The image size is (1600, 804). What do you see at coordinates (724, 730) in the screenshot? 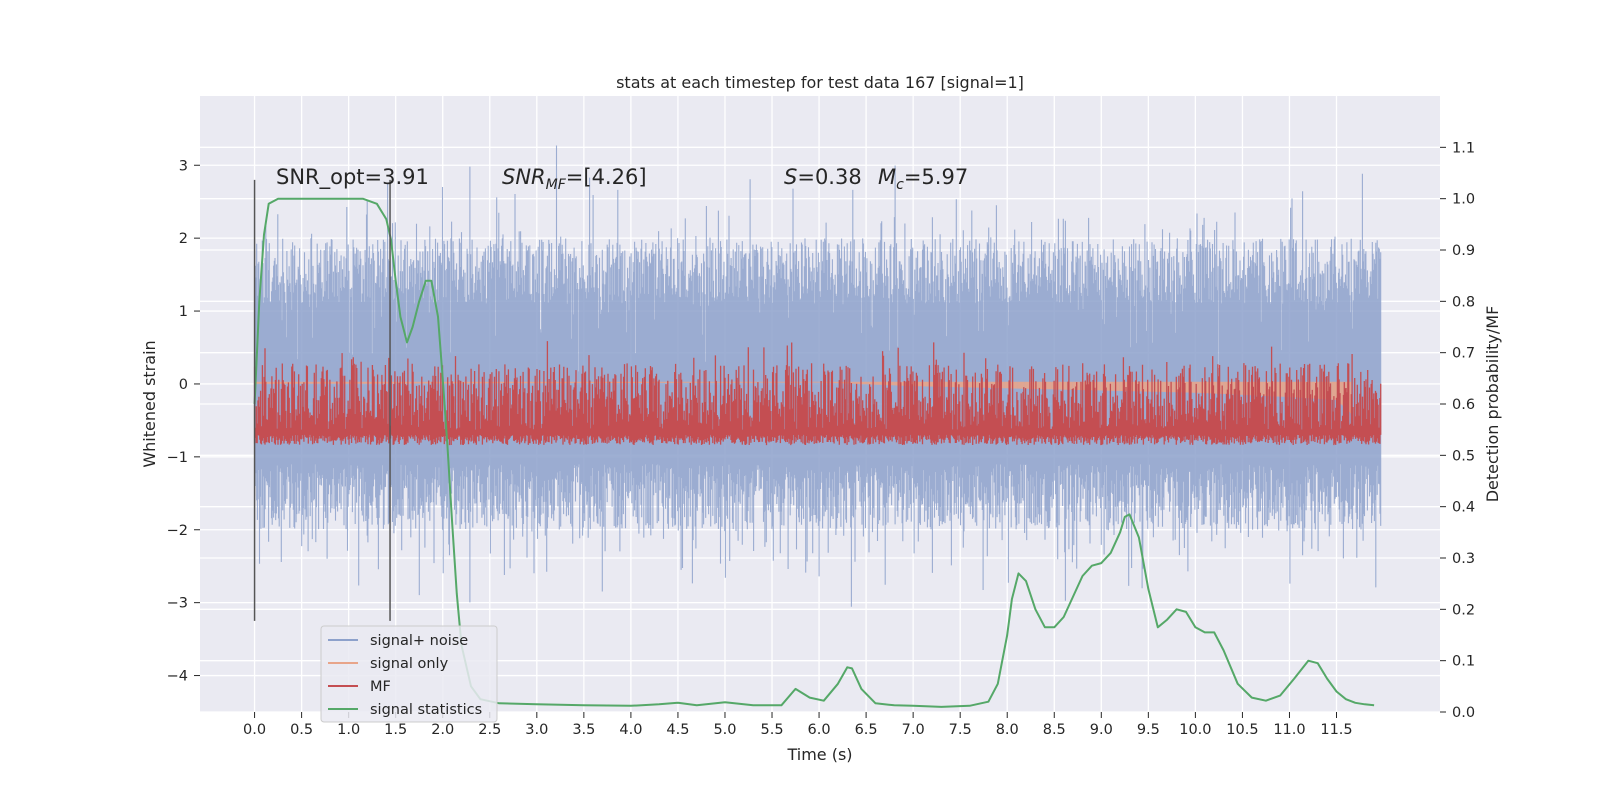
I see `x-tick-label: 5.0` at bounding box center [724, 730].